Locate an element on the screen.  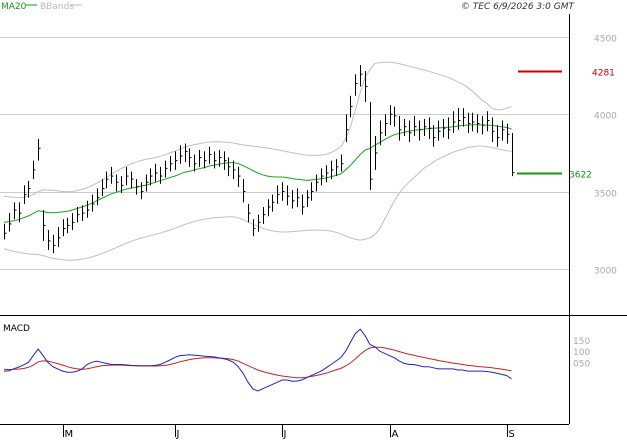
macd-title: MACD is located at coordinates (16, 329).